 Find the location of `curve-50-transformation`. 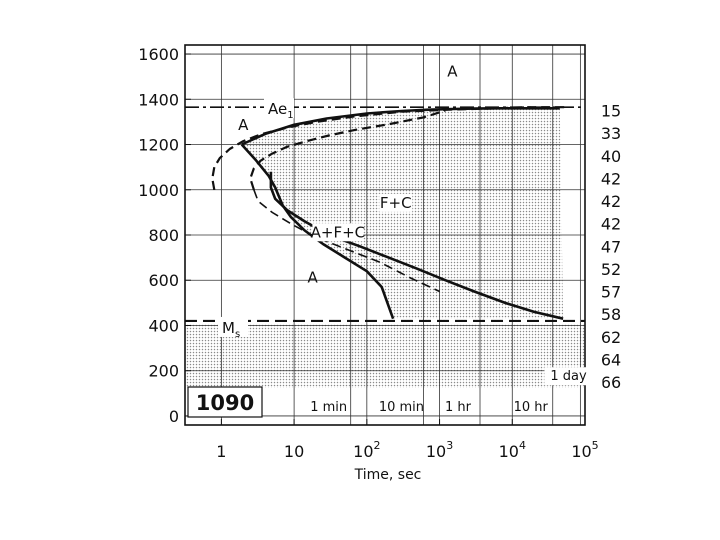

curve-50-transformation is located at coordinates (347, 150).